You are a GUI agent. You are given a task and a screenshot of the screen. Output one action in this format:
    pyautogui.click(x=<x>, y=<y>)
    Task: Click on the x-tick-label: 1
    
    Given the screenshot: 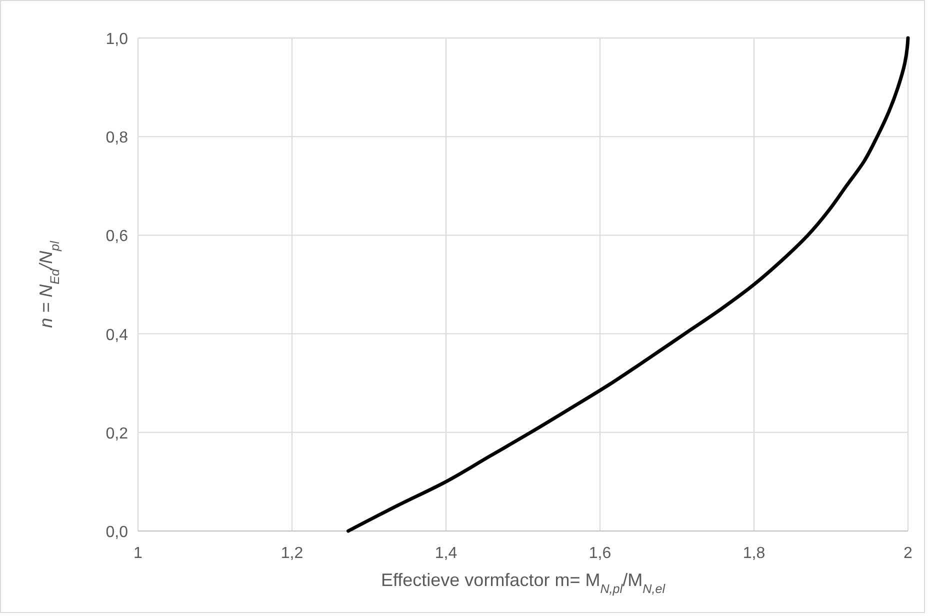 What is the action you would take?
    pyautogui.click(x=138, y=553)
    